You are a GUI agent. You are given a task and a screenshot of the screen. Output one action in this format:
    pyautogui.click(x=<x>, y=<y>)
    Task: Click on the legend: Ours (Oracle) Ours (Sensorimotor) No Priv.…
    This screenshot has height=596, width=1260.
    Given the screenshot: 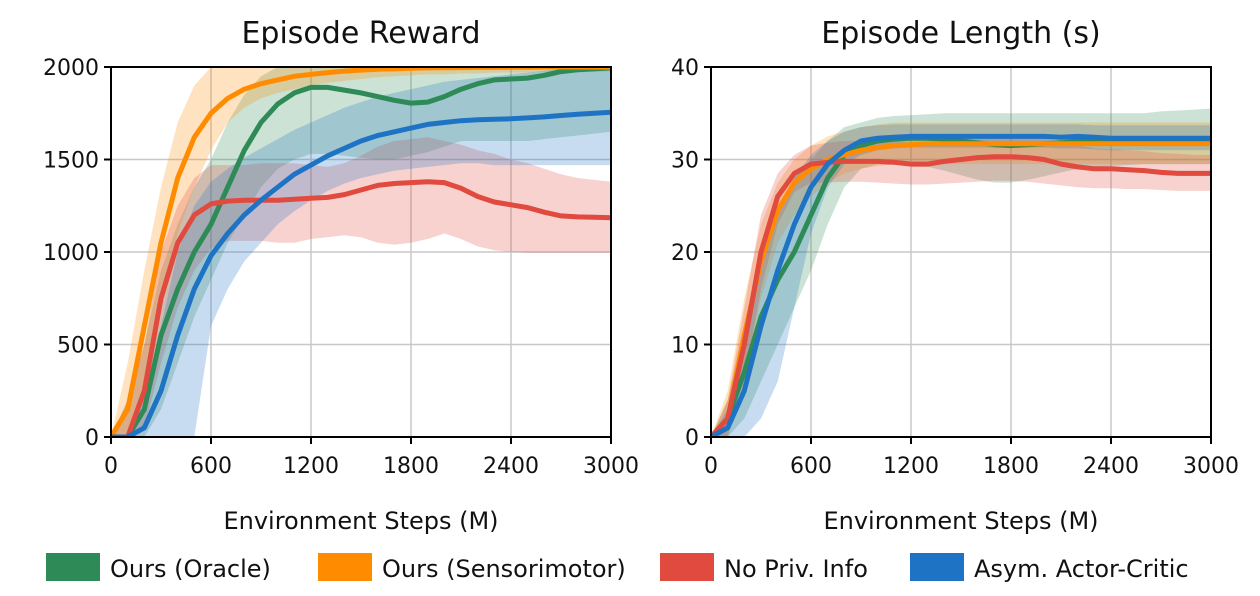 What is the action you would take?
    pyautogui.click(x=617, y=568)
    